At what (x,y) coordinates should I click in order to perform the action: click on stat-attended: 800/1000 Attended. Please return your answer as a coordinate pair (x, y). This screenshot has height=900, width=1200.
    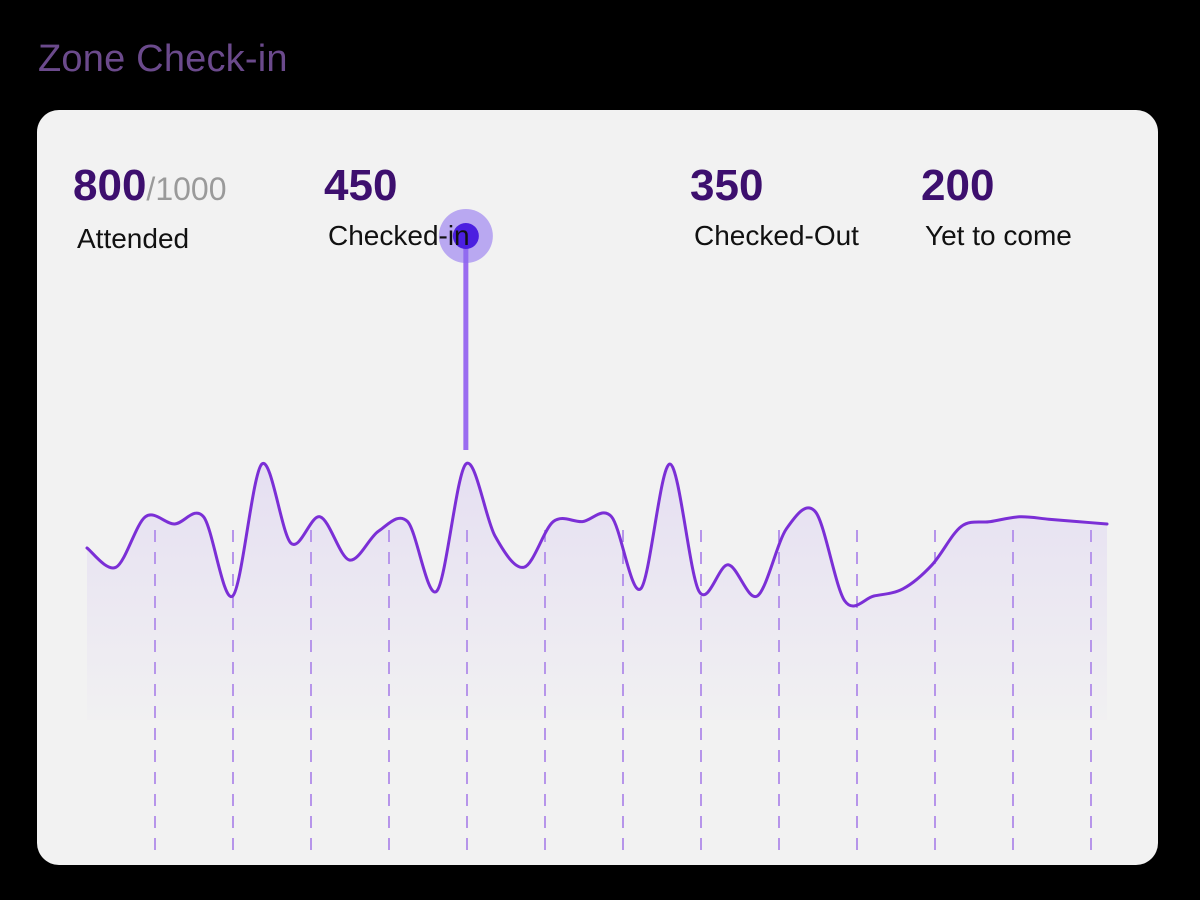
    Looking at the image, I should click on (150, 209).